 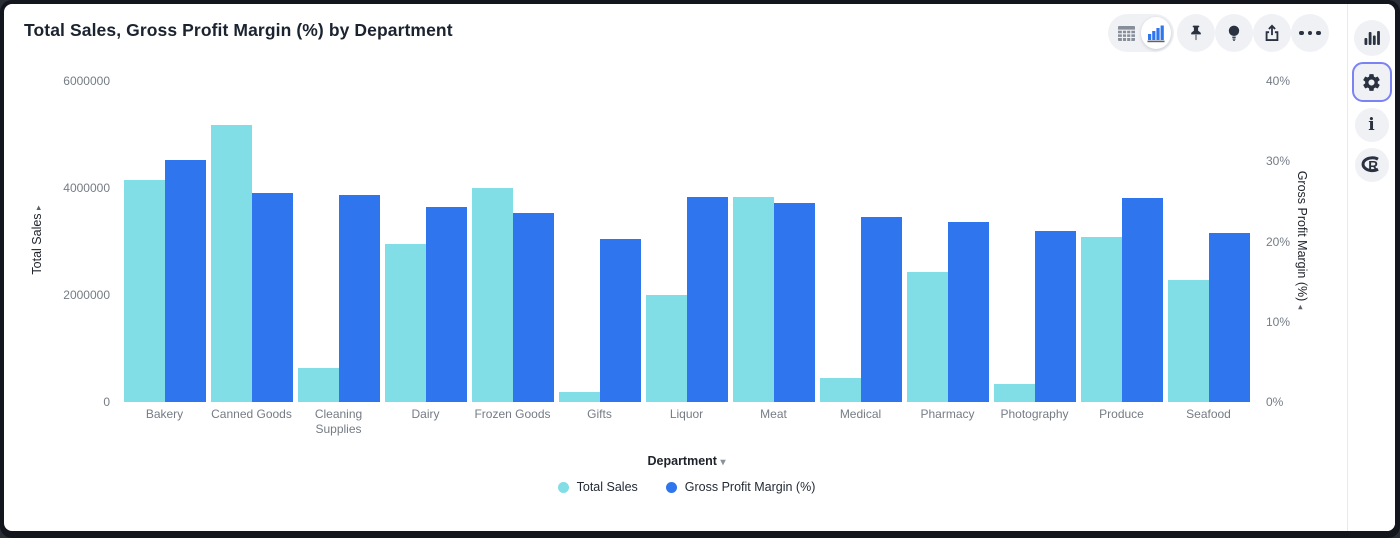 What do you see at coordinates (164, 414) in the screenshot?
I see `x-tick-label: Bakery` at bounding box center [164, 414].